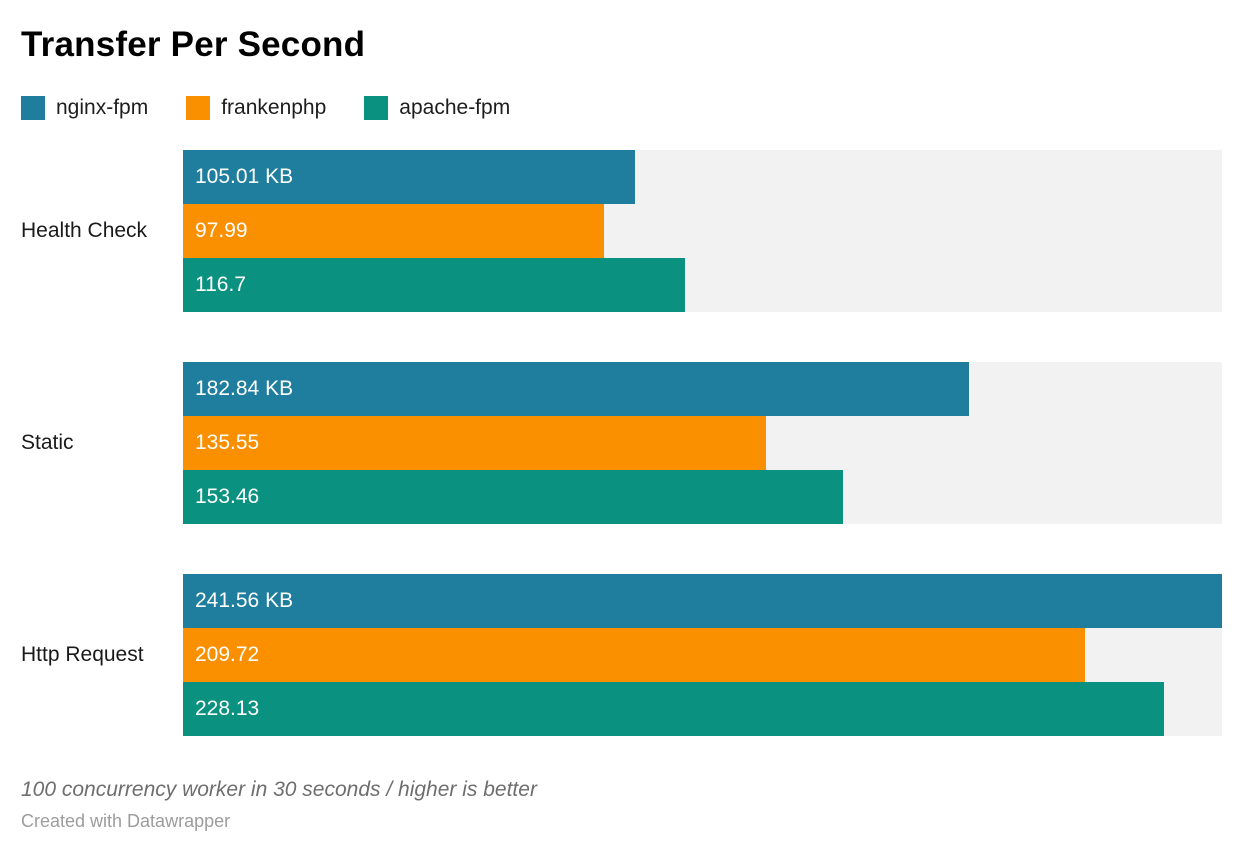 This screenshot has height=860, width=1240. What do you see at coordinates (702, 177) in the screenshot?
I see `bar-track: 105.01 KB` at bounding box center [702, 177].